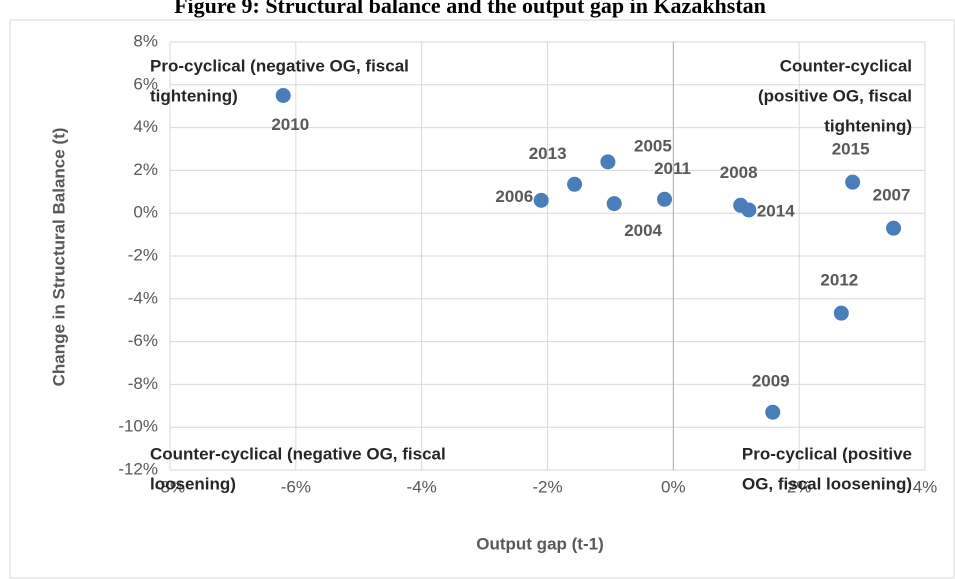  Describe the element at coordinates (145, 126) in the screenshot. I see `y-tick-label: 4%` at that location.